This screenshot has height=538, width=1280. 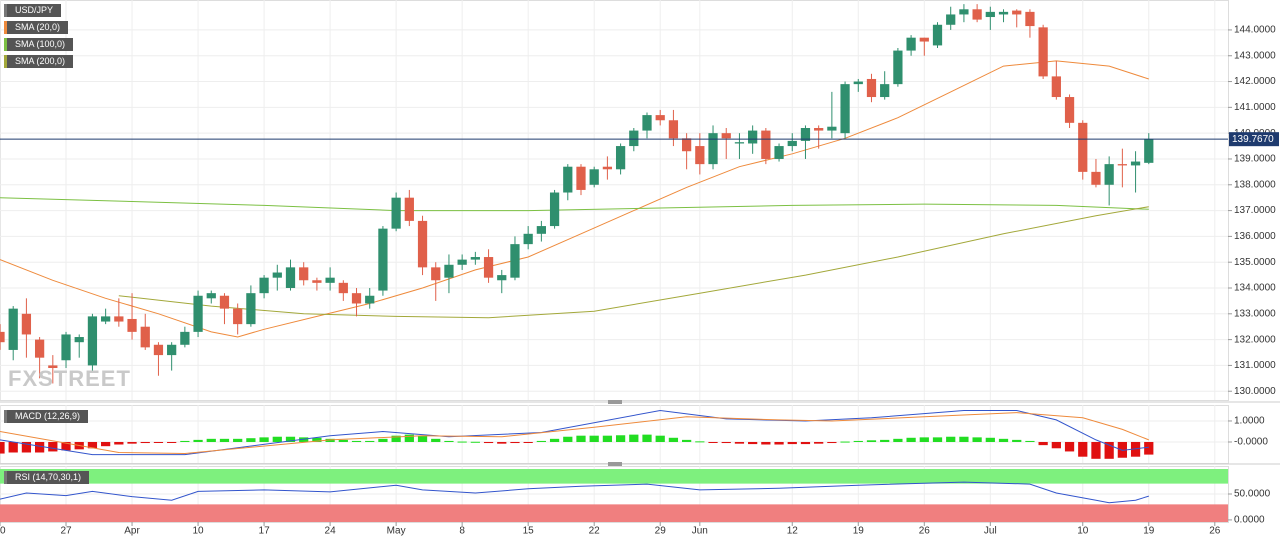 What do you see at coordinates (1255, 262) in the screenshot?
I see `y-tick-label: 135.0000` at bounding box center [1255, 262].